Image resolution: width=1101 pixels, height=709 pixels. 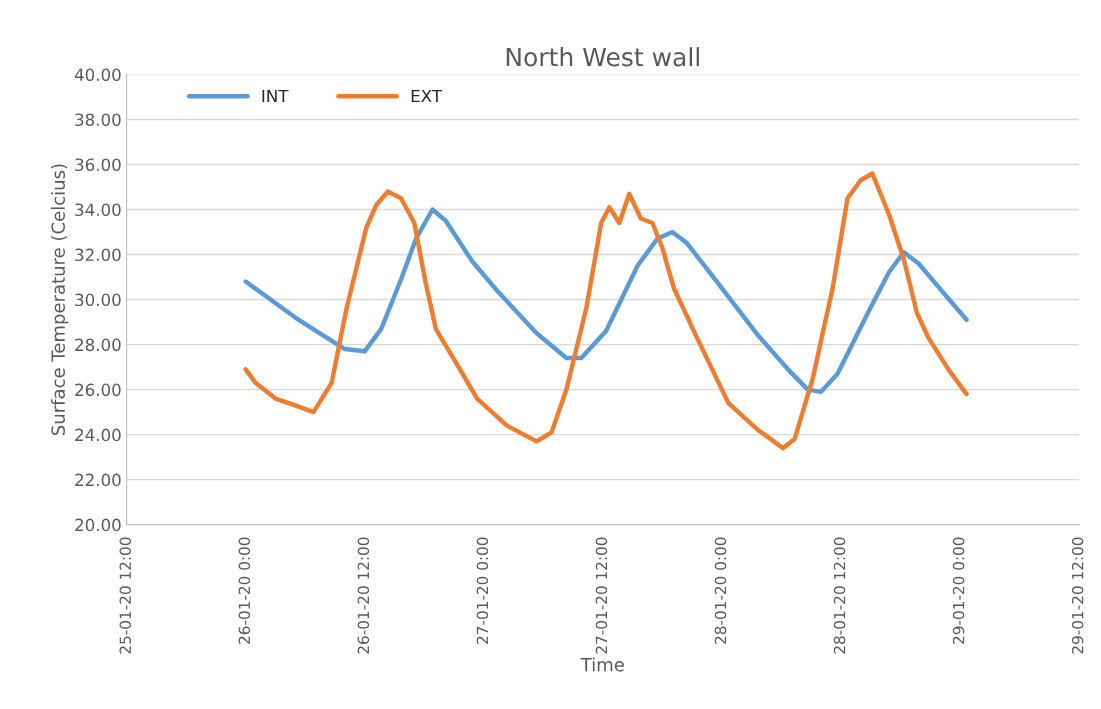 What do you see at coordinates (958, 590) in the screenshot?
I see `x-tick-label: 29-01-20 0:00` at bounding box center [958, 590].